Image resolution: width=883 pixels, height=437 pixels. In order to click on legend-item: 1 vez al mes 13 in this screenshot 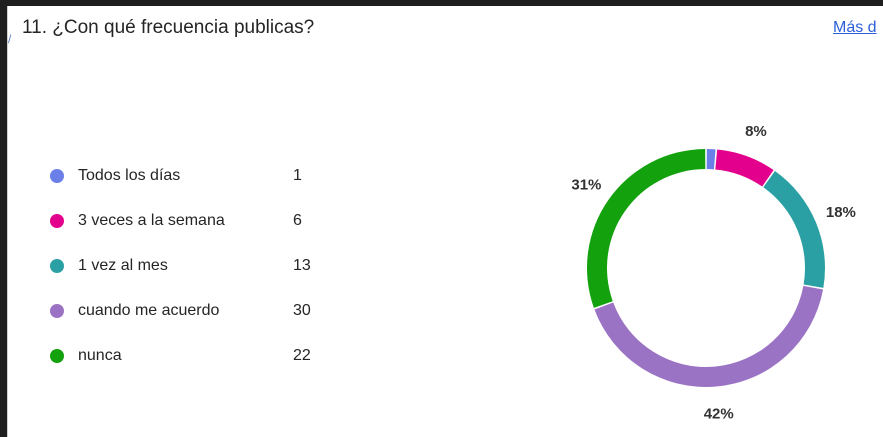, I will do `click(200, 278)`.